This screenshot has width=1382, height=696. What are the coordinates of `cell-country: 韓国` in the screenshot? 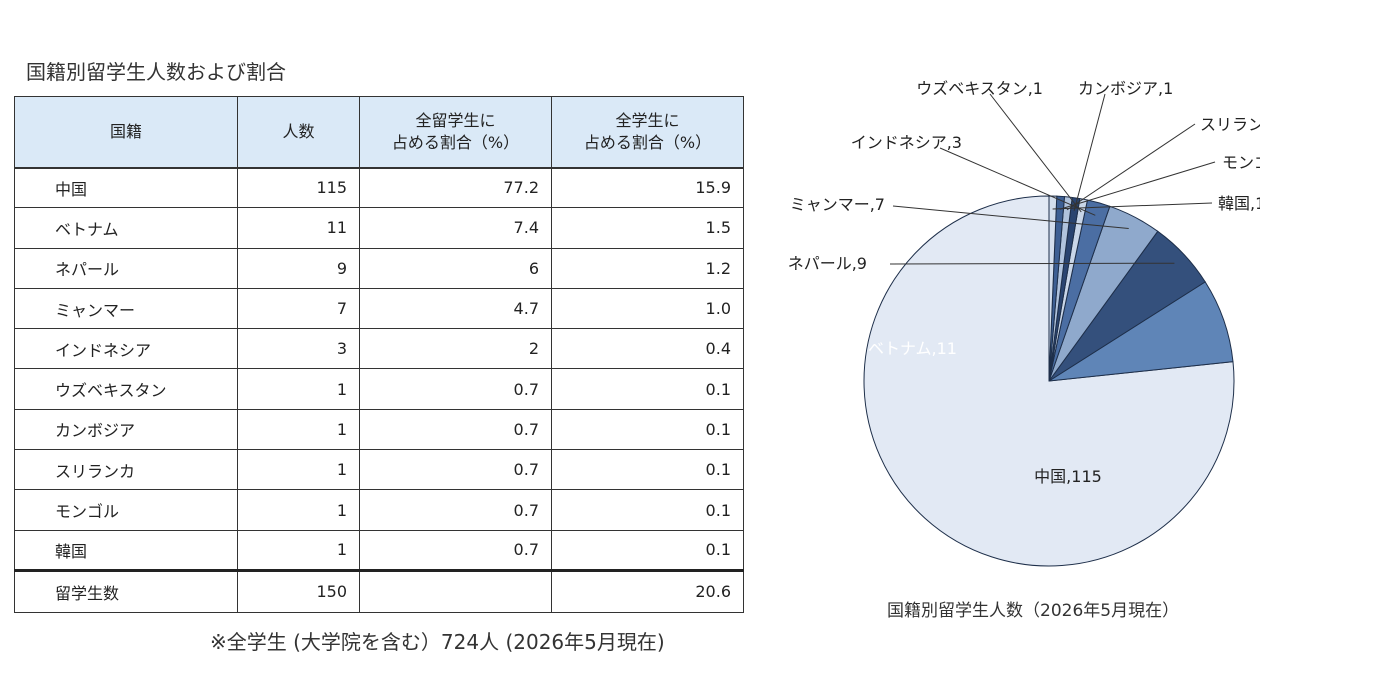 It's located at (126, 550).